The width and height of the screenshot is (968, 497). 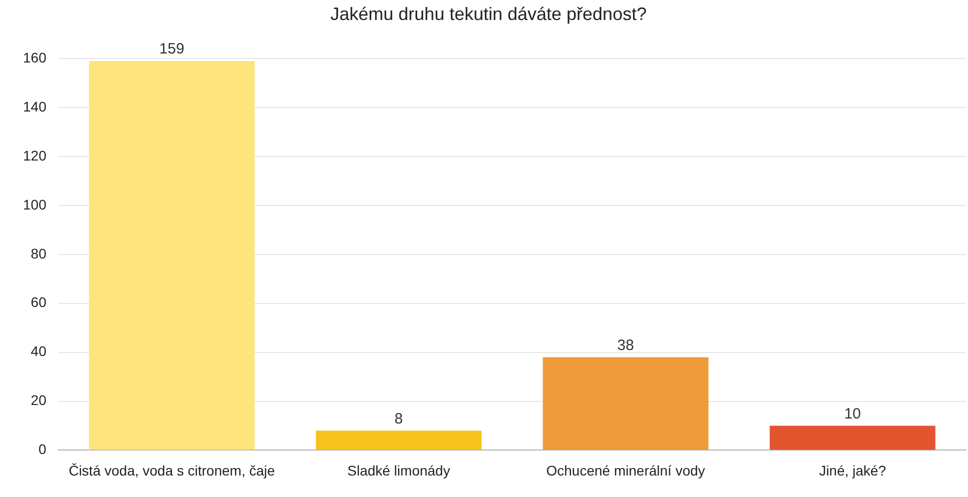 What do you see at coordinates (625, 345) in the screenshot?
I see `data-label: 38` at bounding box center [625, 345].